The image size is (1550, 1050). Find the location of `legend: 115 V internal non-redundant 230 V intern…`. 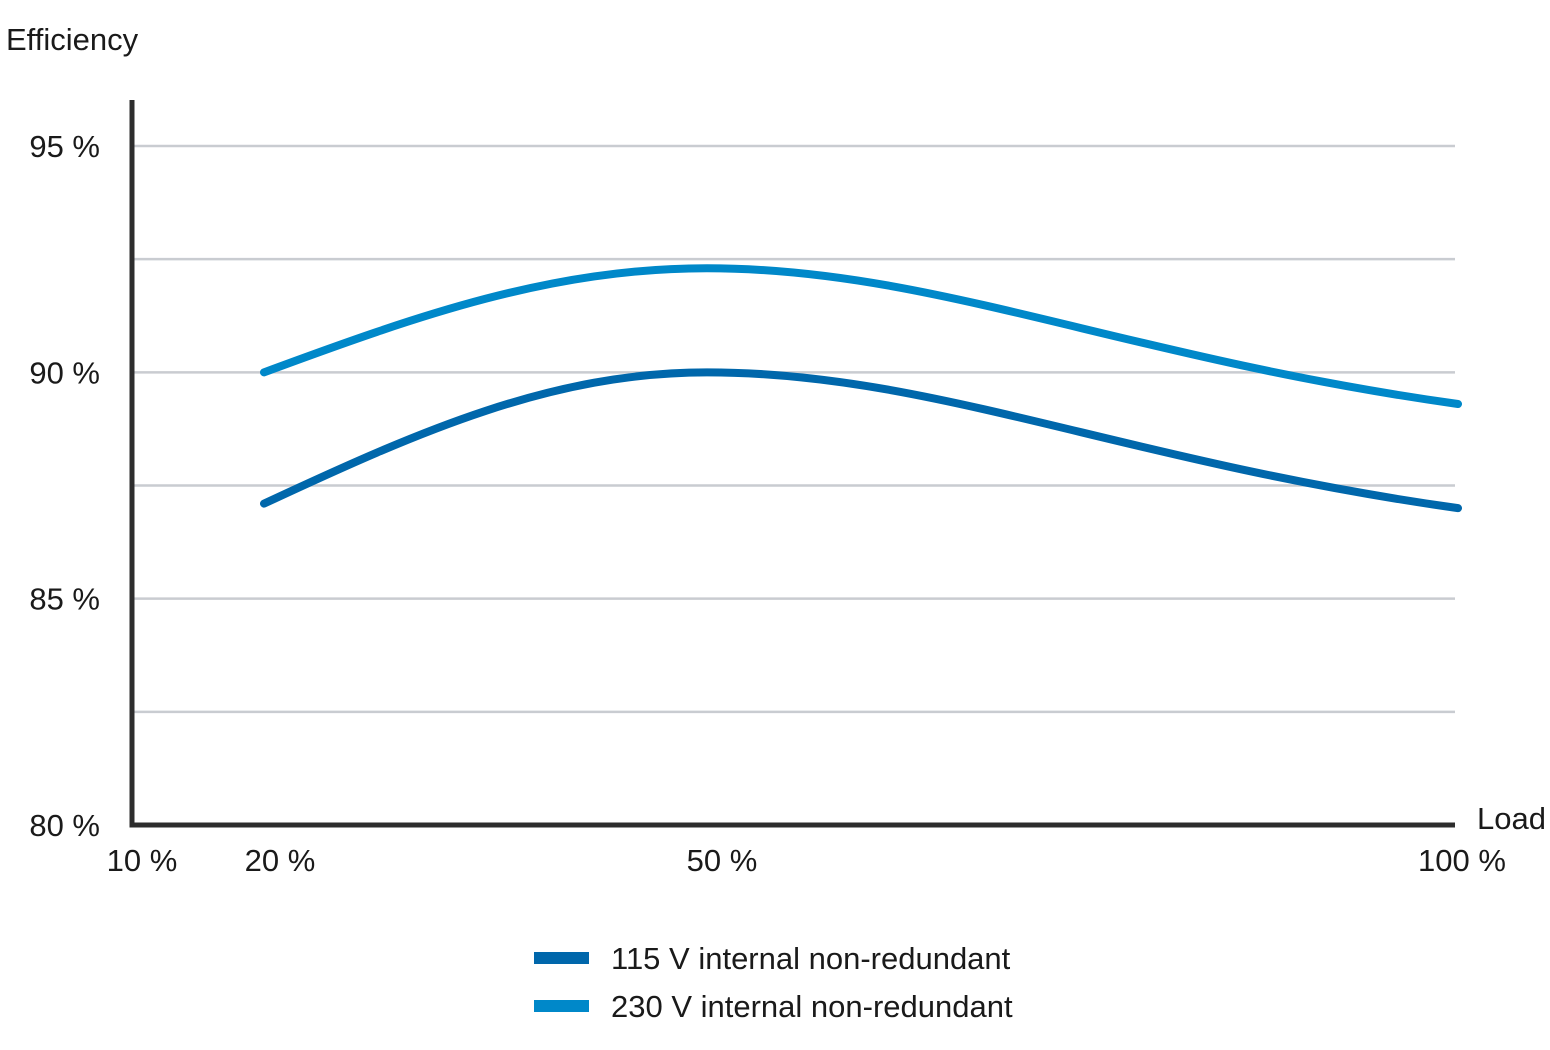

legend: 115 V internal non-redundant 230 V intern… is located at coordinates (773, 982).